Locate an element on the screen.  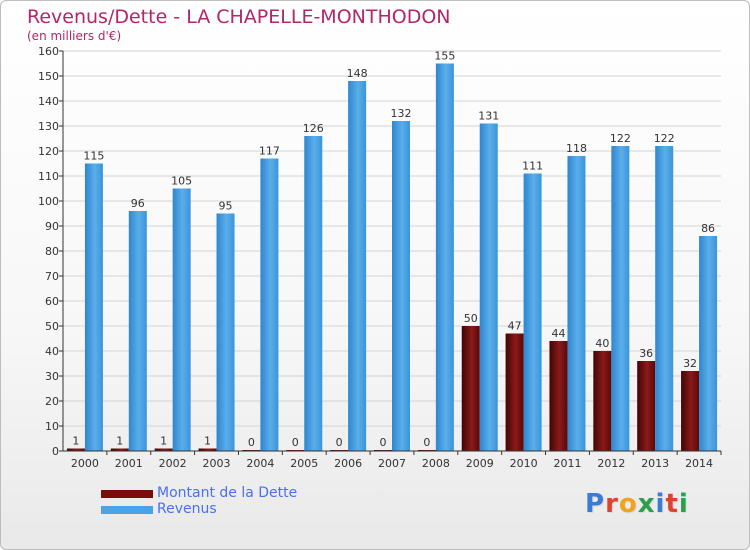
y-tick-label: 70 is located at coordinates (52, 276).